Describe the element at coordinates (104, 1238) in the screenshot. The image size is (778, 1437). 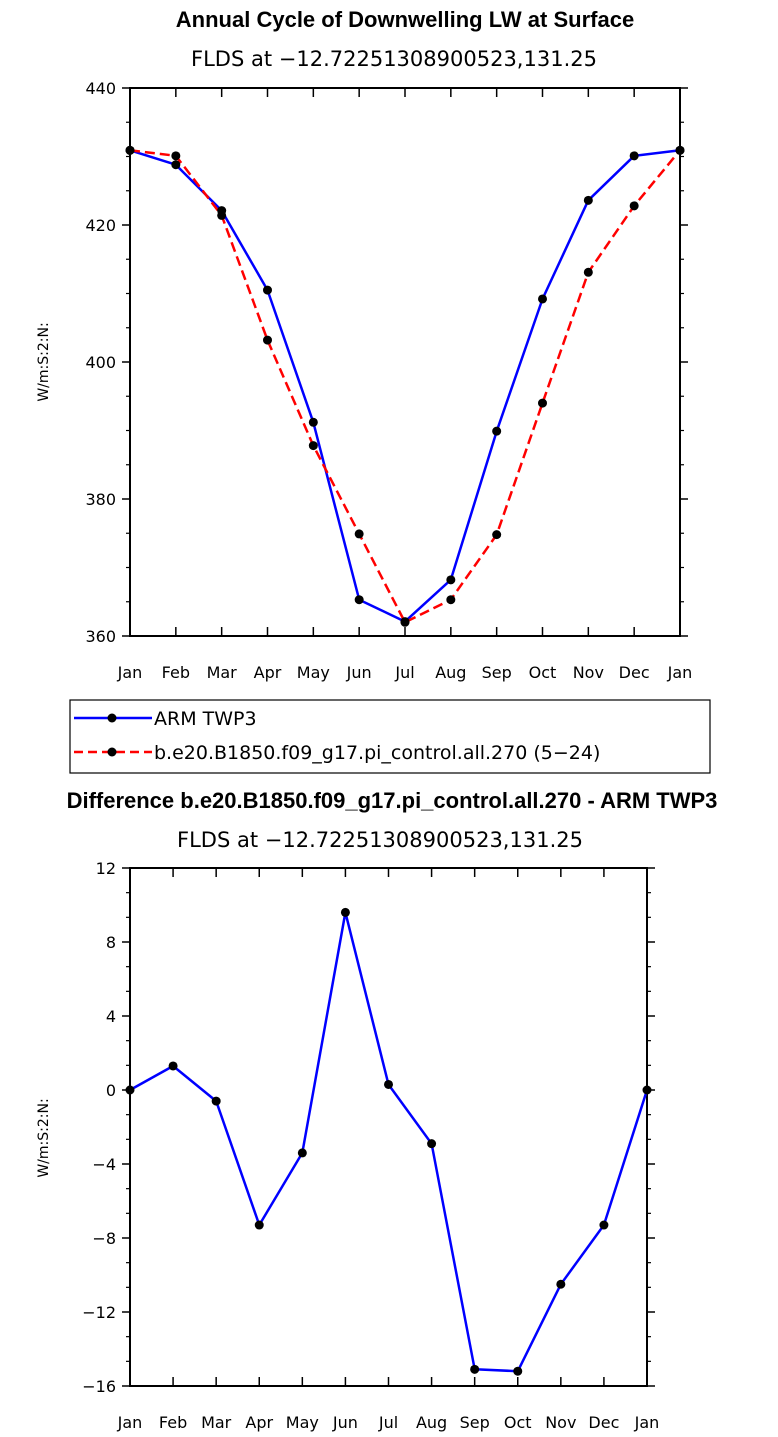
I see `y-tick-label: −8` at that location.